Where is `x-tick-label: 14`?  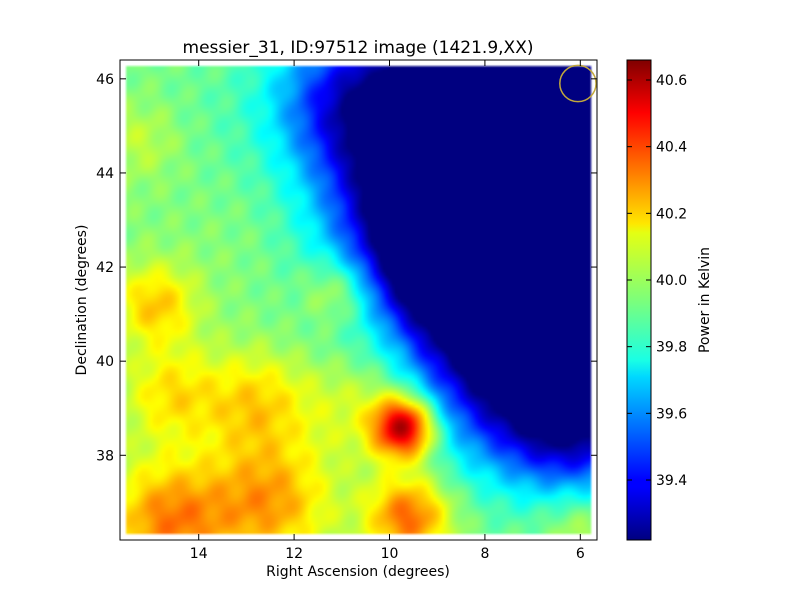
x-tick-label: 14 is located at coordinates (199, 554).